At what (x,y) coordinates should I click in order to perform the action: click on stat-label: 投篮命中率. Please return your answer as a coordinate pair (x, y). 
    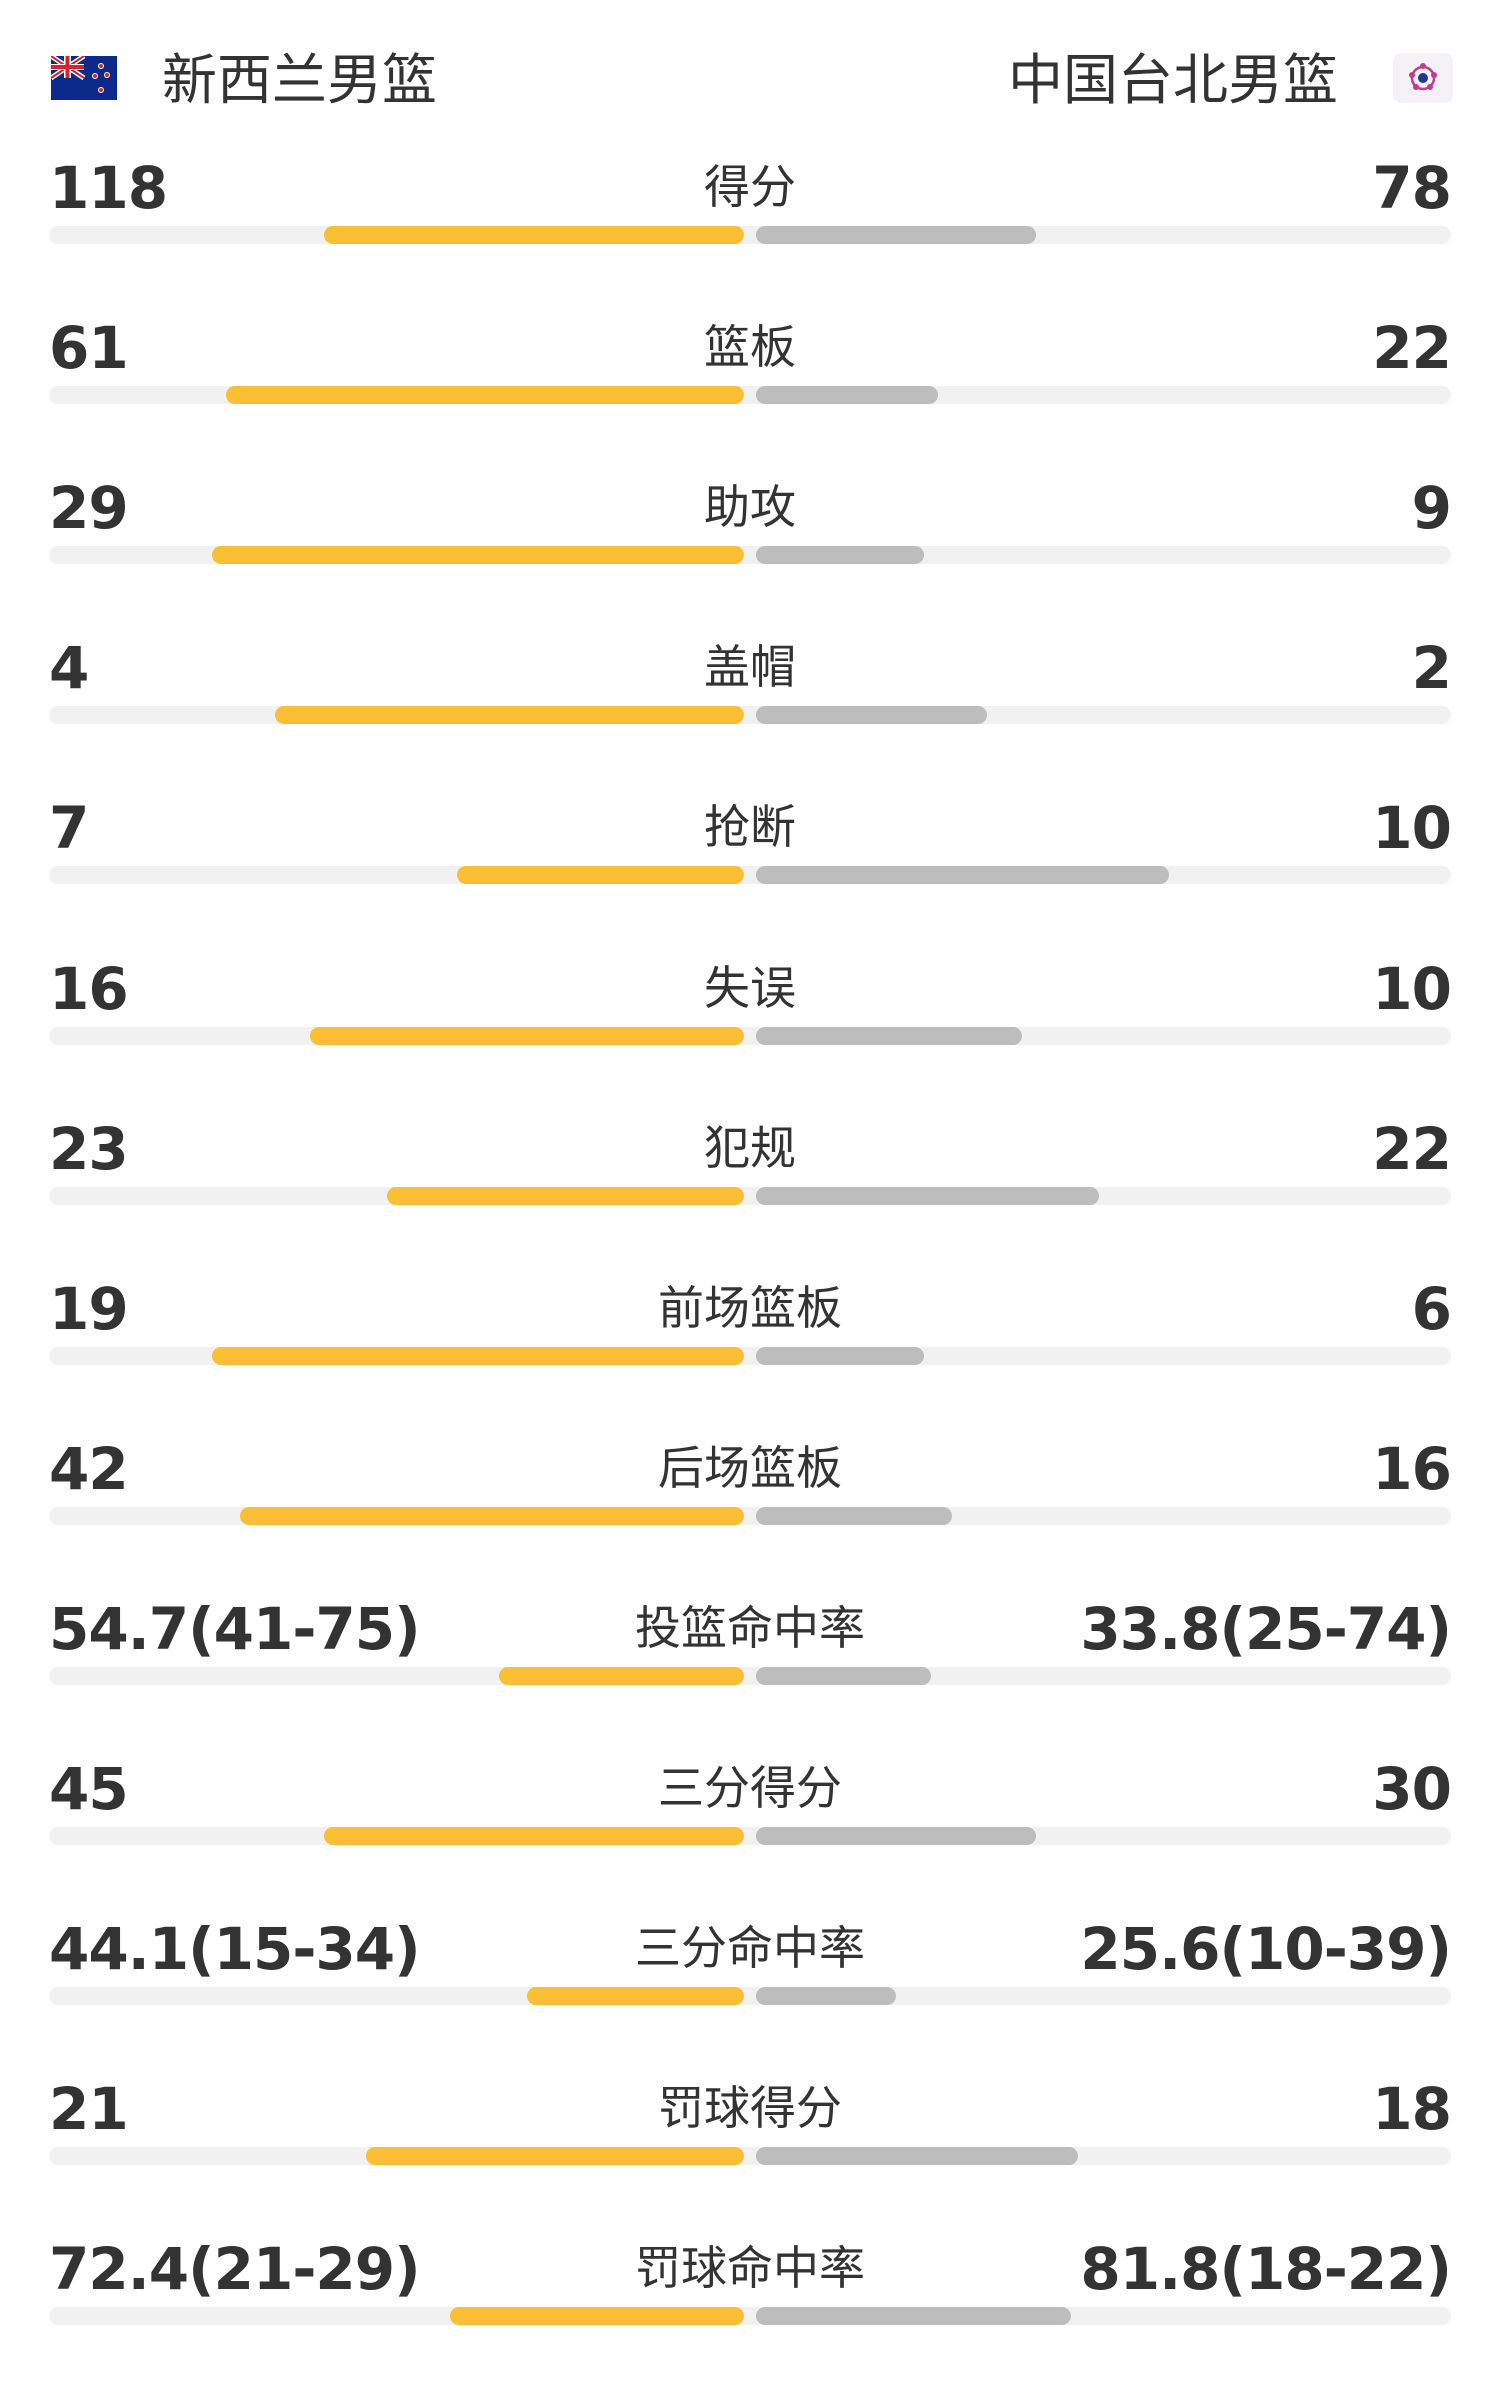
    Looking at the image, I should click on (750, 1628).